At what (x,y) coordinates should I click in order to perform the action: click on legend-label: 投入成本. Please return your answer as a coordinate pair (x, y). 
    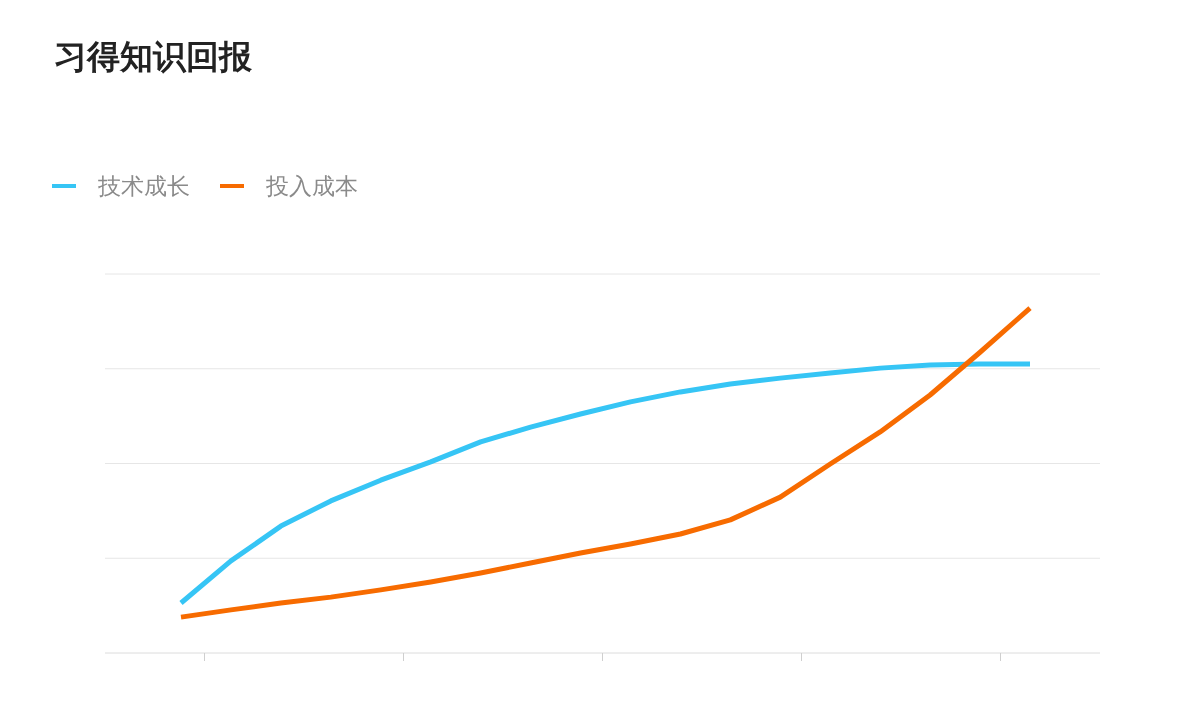
    Looking at the image, I should click on (311, 186).